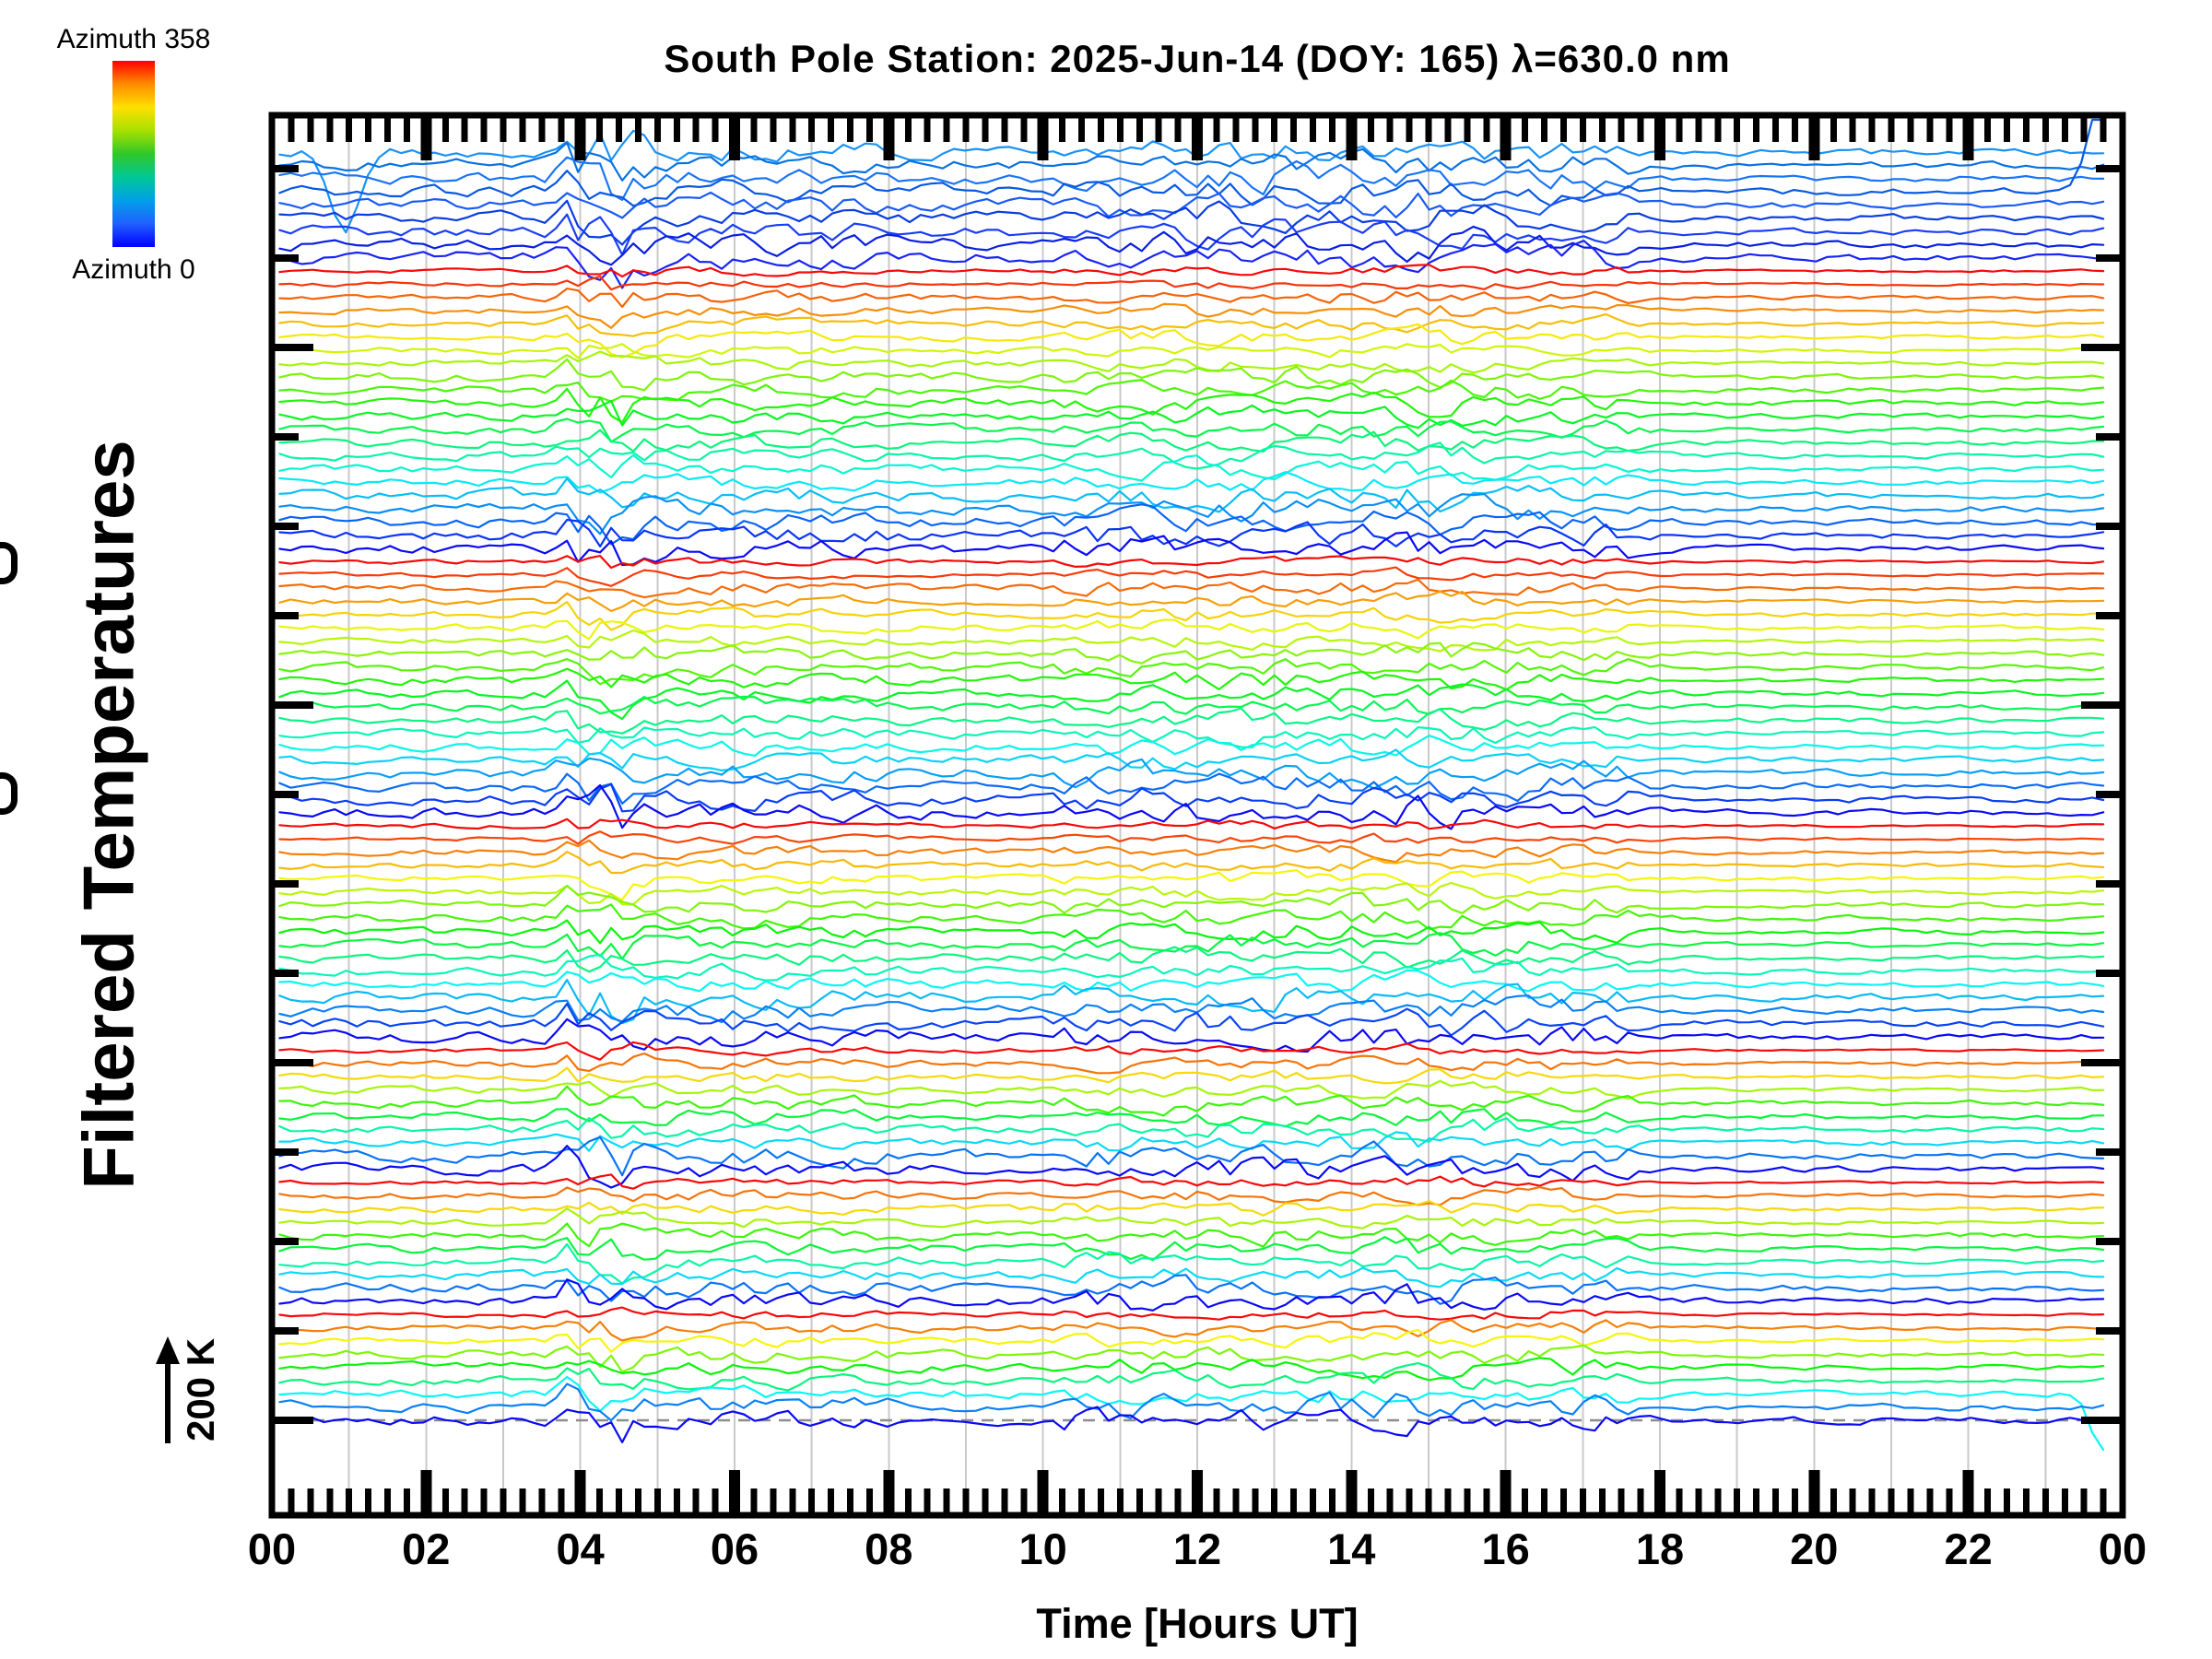  What do you see at coordinates (133, 154) in the screenshot?
I see `azimuth-colorbar` at bounding box center [133, 154].